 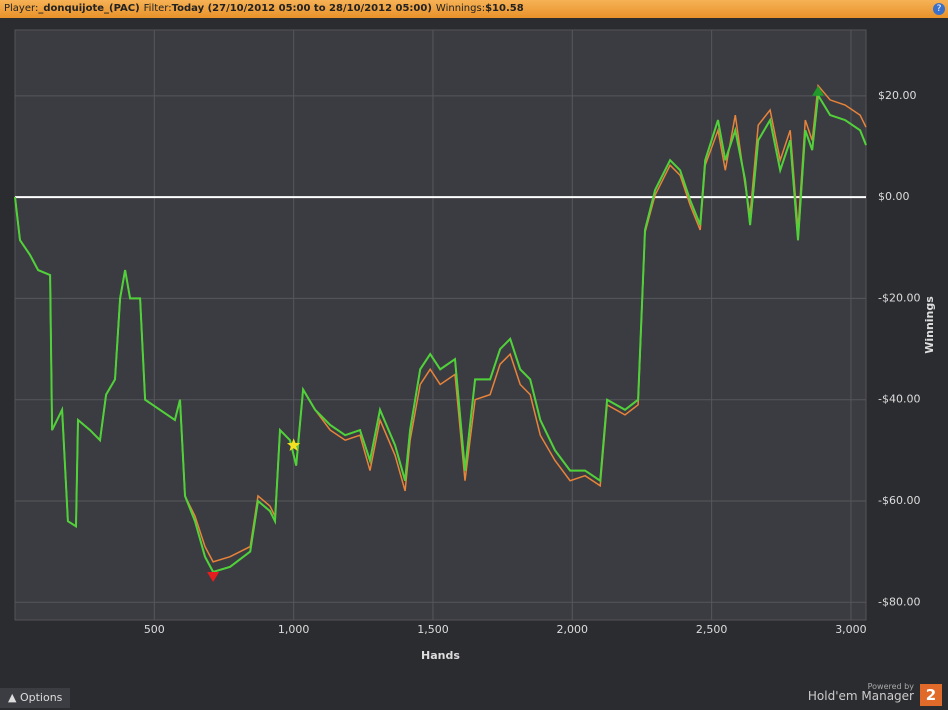 What do you see at coordinates (899, 601) in the screenshot?
I see `y-tick-label: -$80.00` at bounding box center [899, 601].